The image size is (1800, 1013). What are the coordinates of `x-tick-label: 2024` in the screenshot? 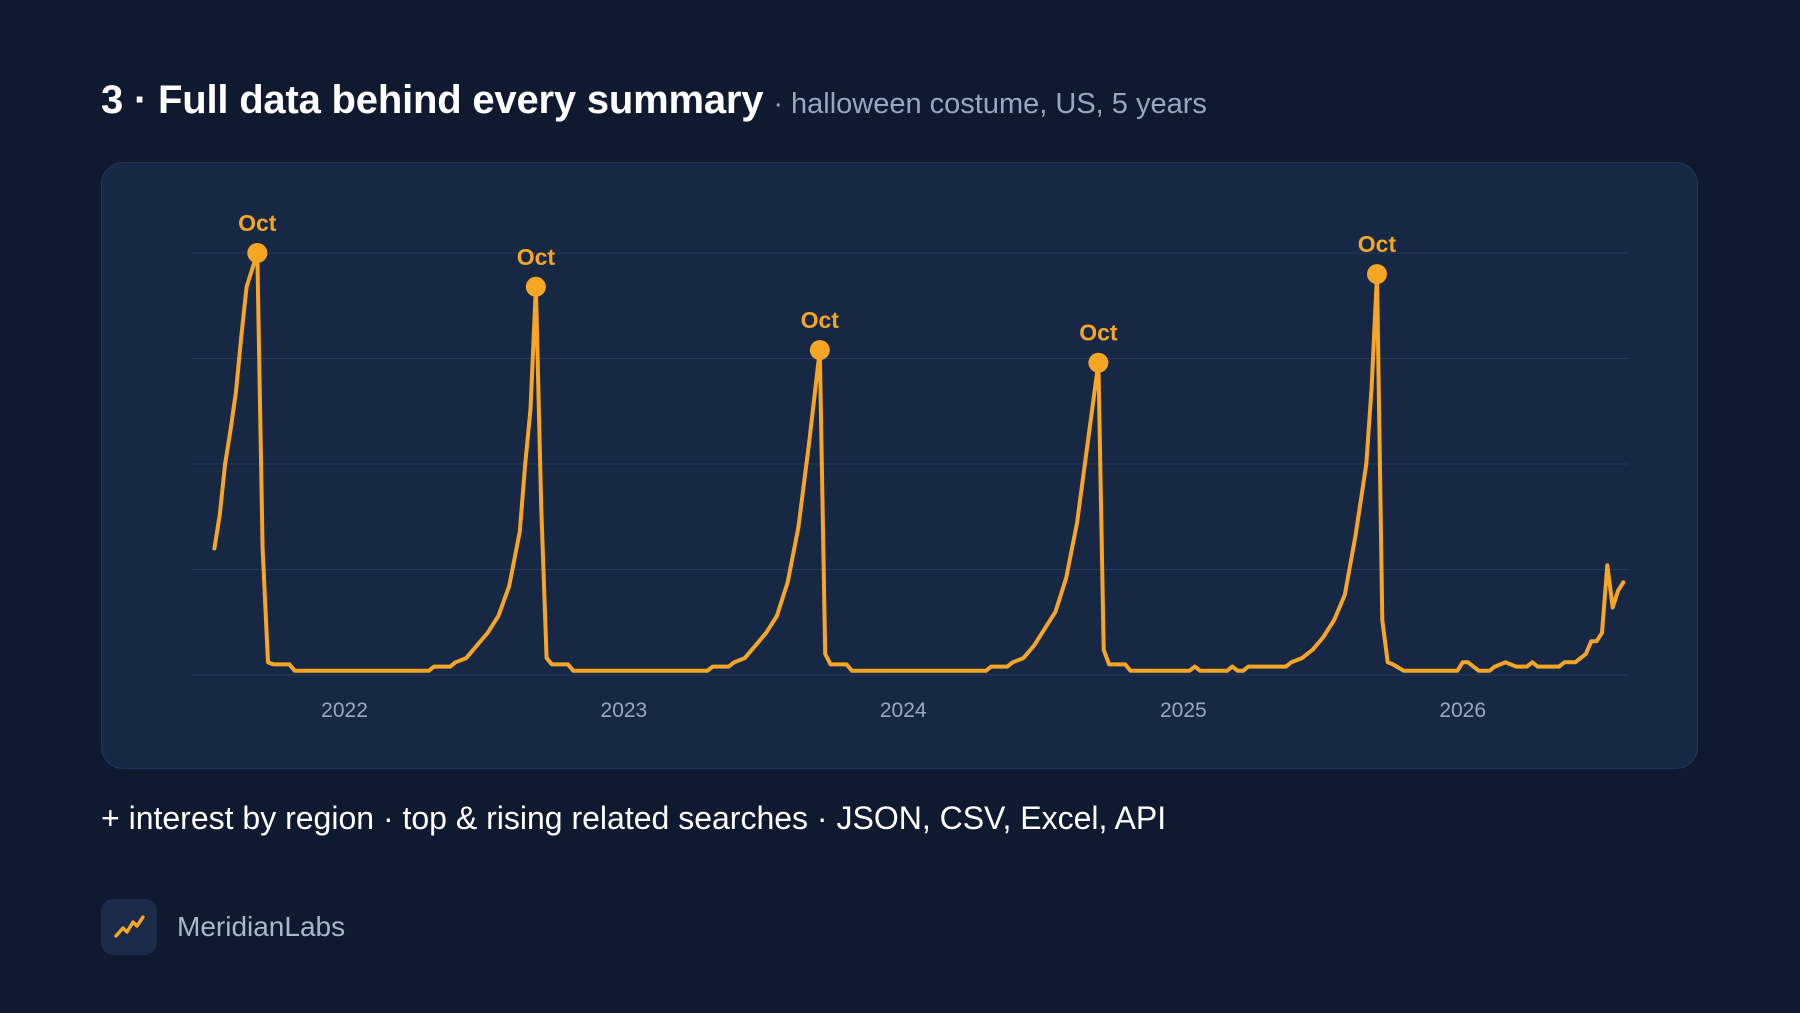 It's located at (903, 710).